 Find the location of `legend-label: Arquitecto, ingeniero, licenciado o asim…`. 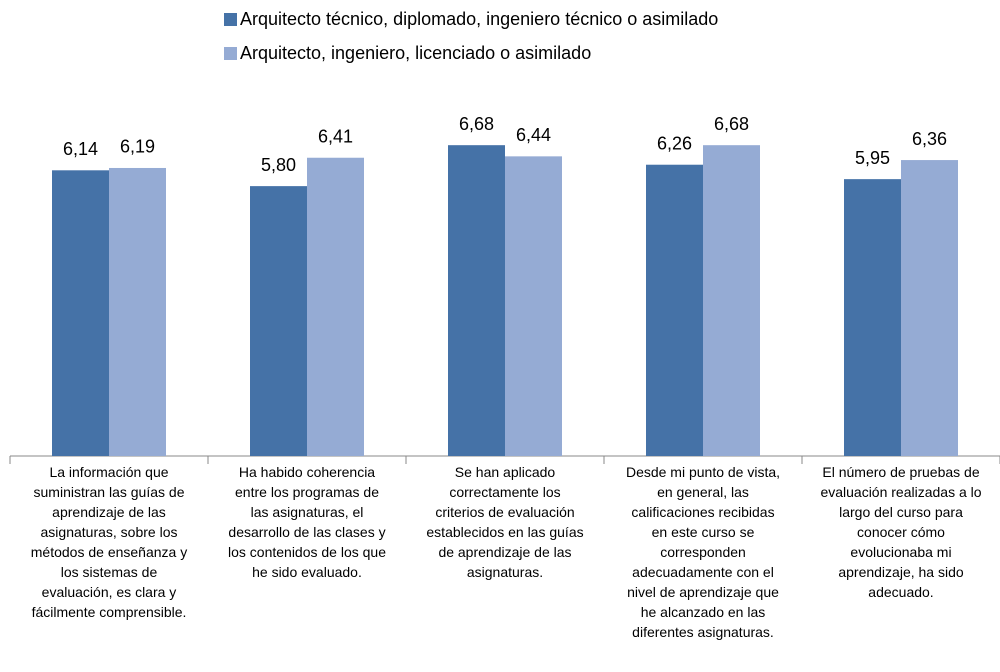

legend-label: Arquitecto, ingeniero, licenciado o asim… is located at coordinates (415, 53).